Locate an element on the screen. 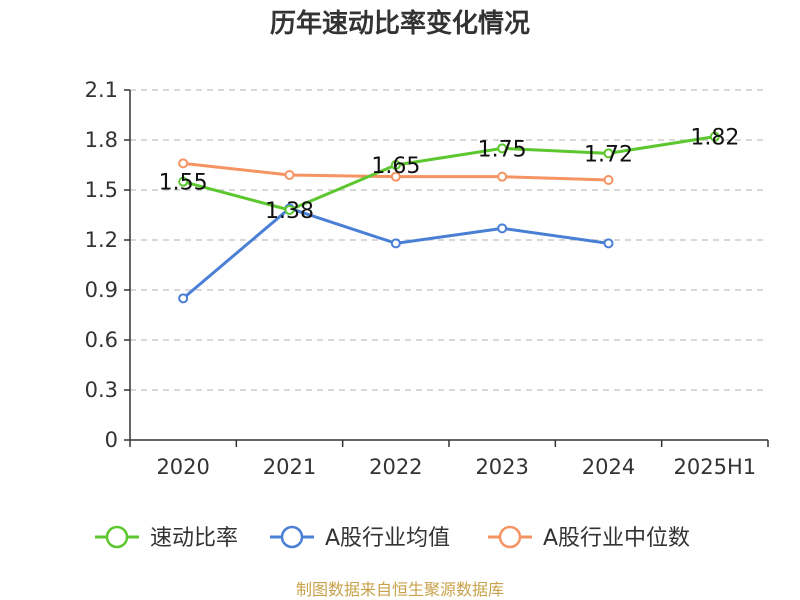 This screenshot has width=800, height=600. legend-item-1: A股行业均值 is located at coordinates (360, 538).